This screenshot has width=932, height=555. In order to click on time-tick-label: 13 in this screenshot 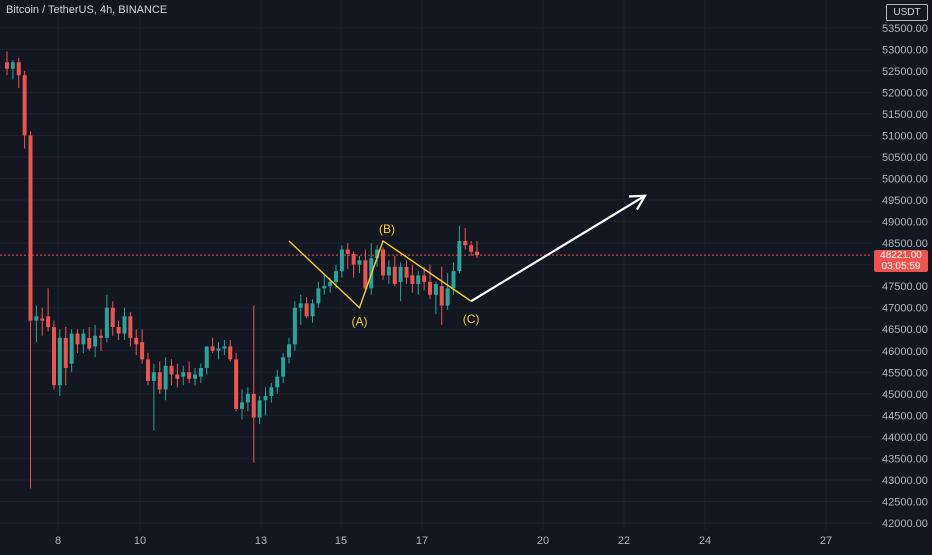, I will do `click(261, 541)`.